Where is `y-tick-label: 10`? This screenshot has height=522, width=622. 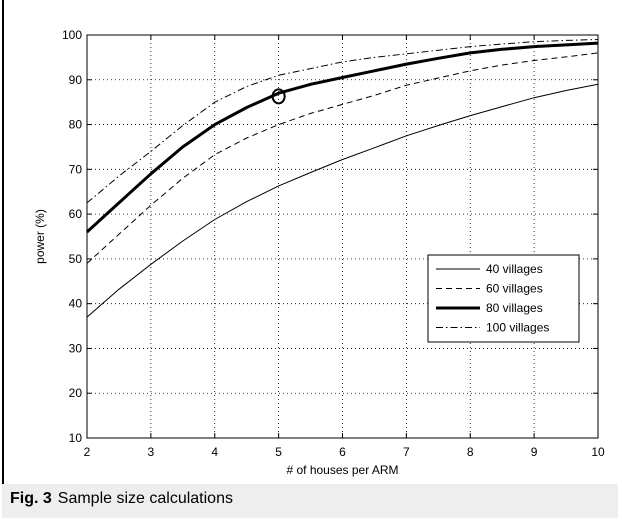
y-tick-label: 10 is located at coordinates (76, 438).